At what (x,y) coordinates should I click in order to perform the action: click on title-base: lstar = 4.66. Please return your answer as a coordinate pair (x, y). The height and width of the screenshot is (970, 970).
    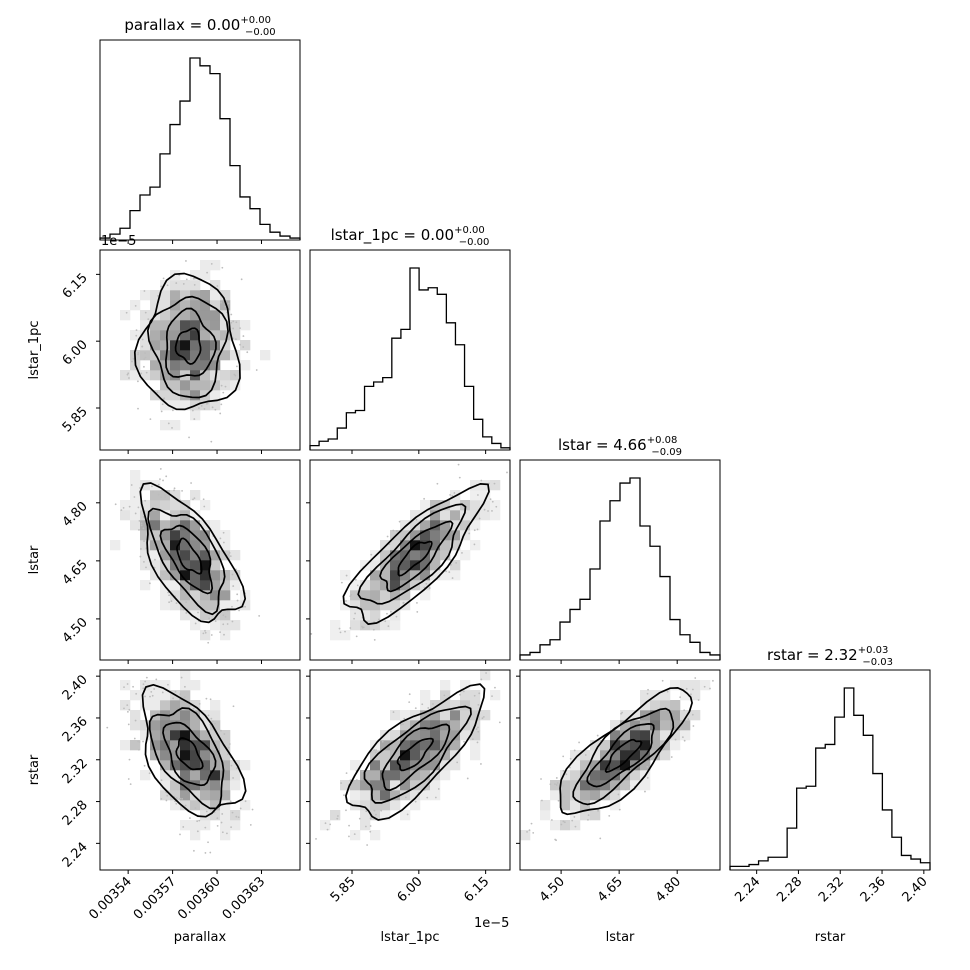
    Looking at the image, I should click on (602, 445).